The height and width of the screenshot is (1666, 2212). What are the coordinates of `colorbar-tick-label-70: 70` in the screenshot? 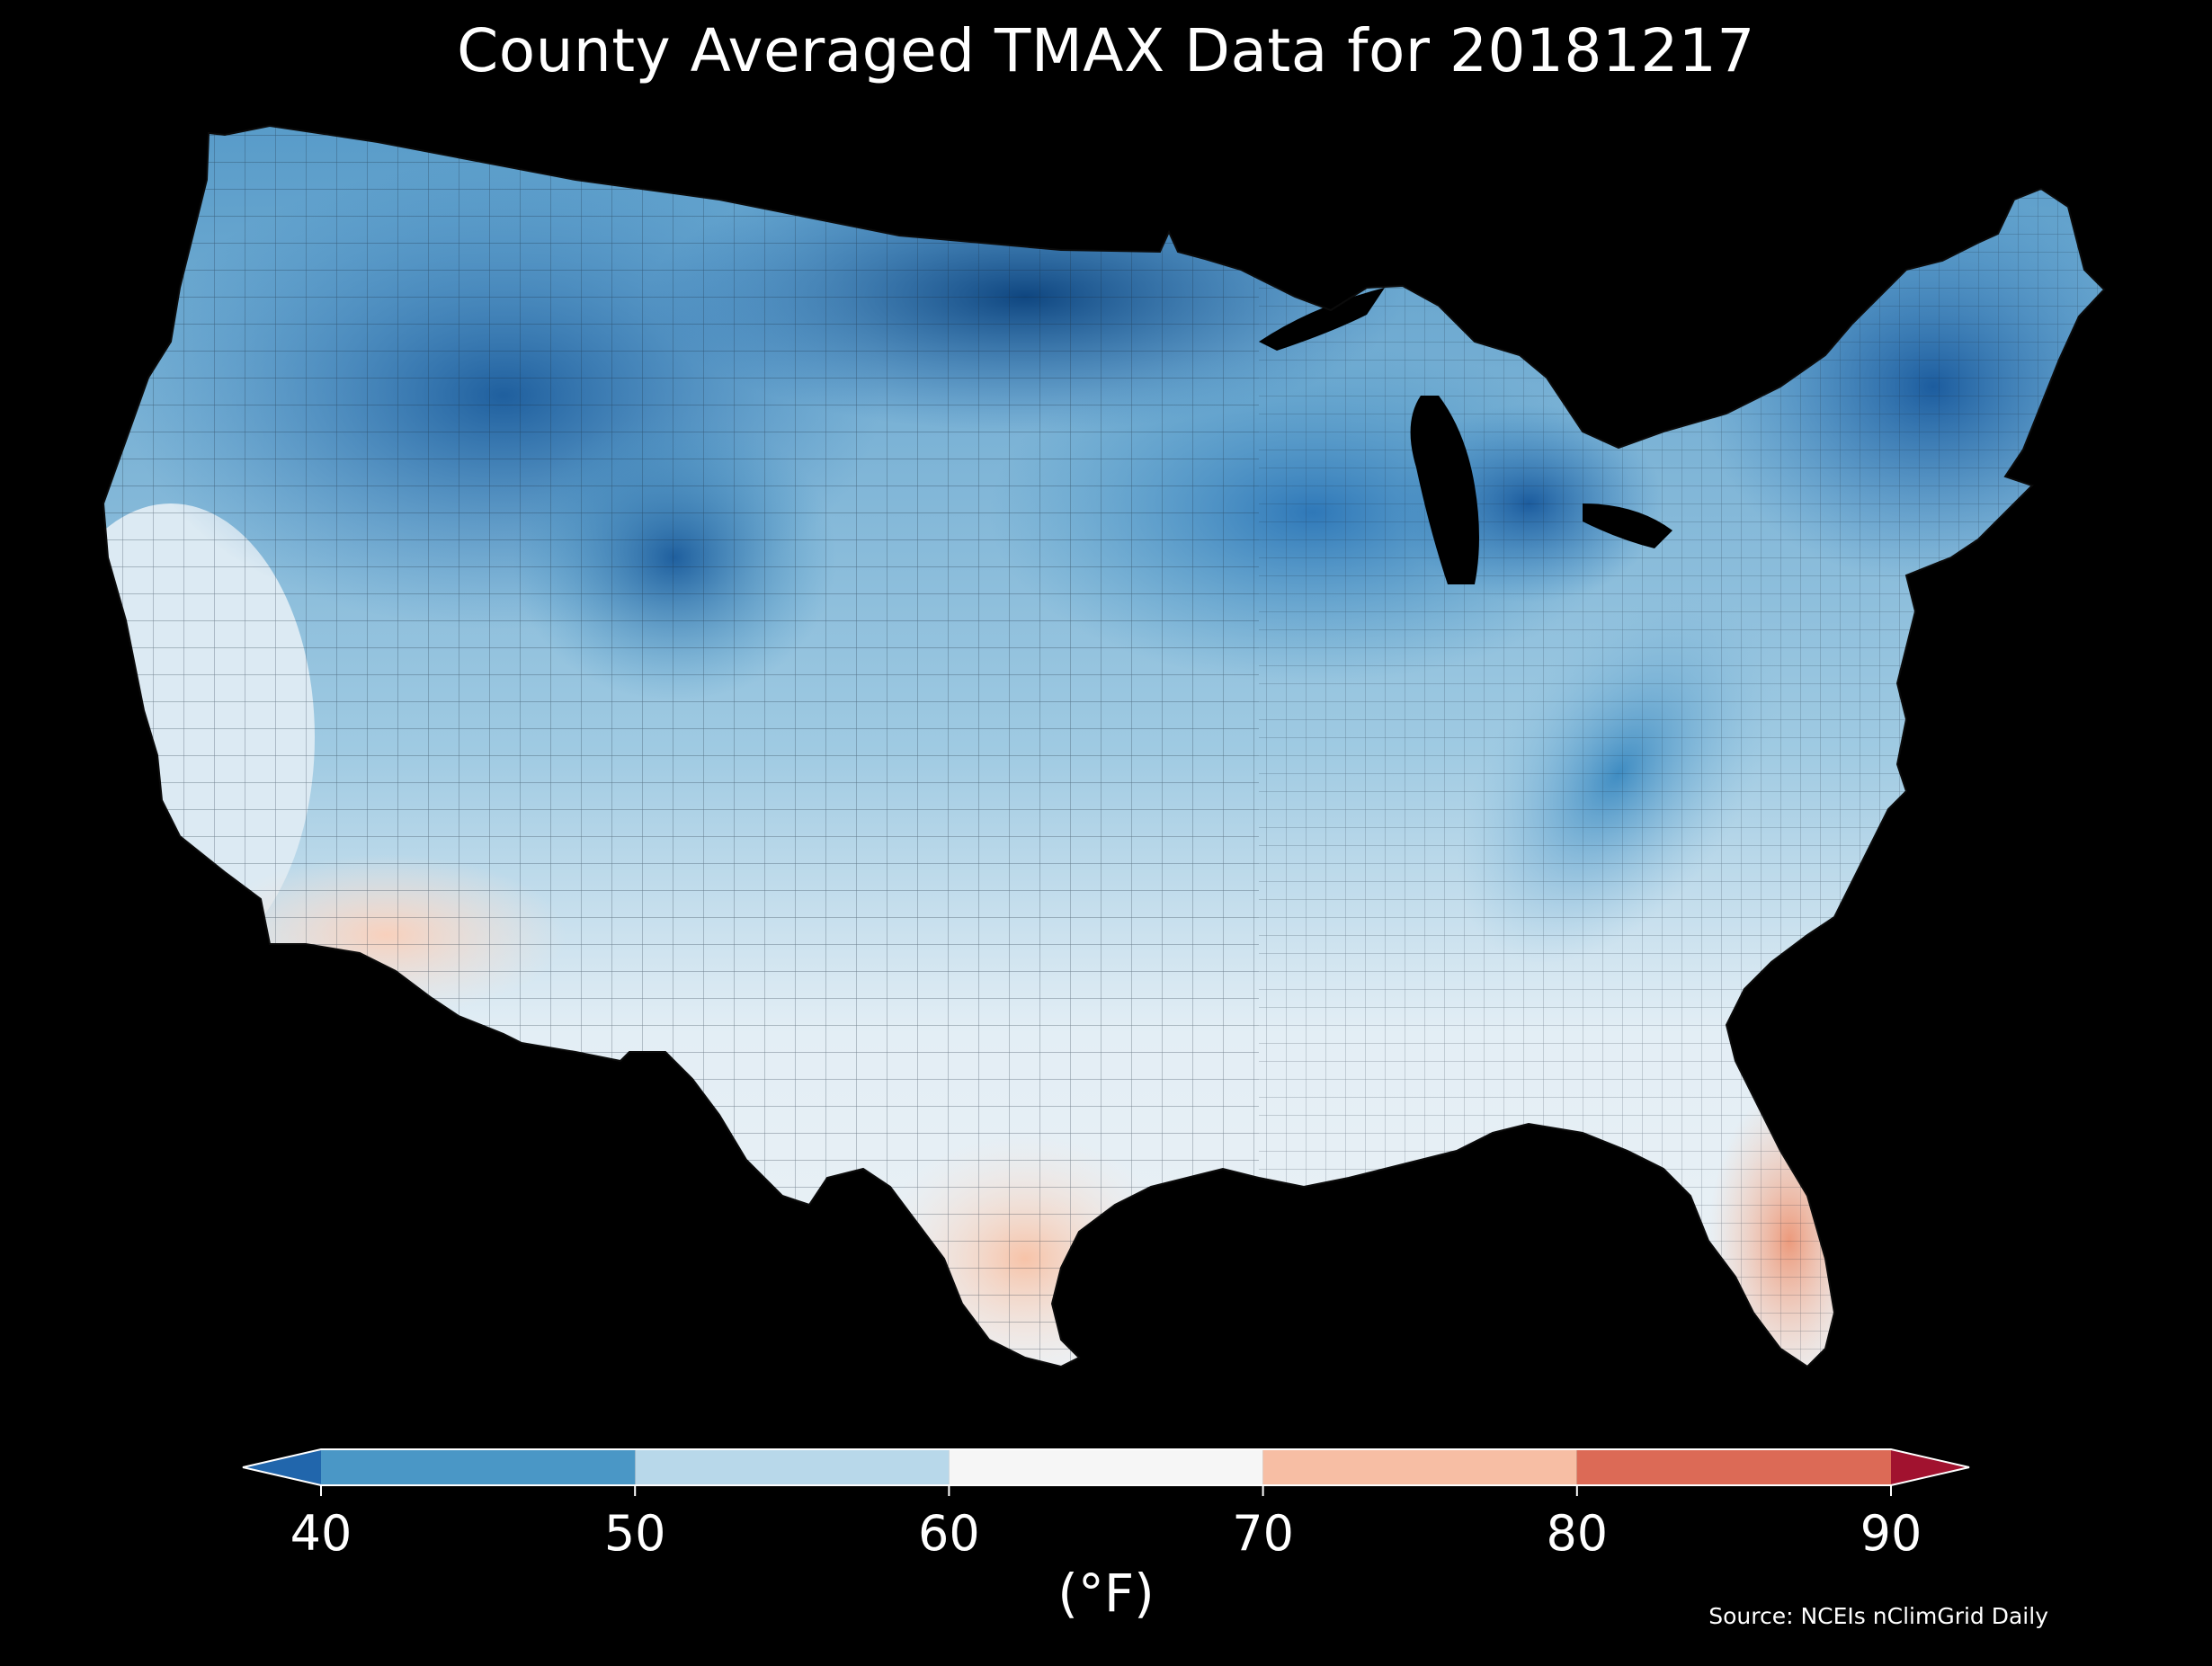 It's located at (1263, 1533).